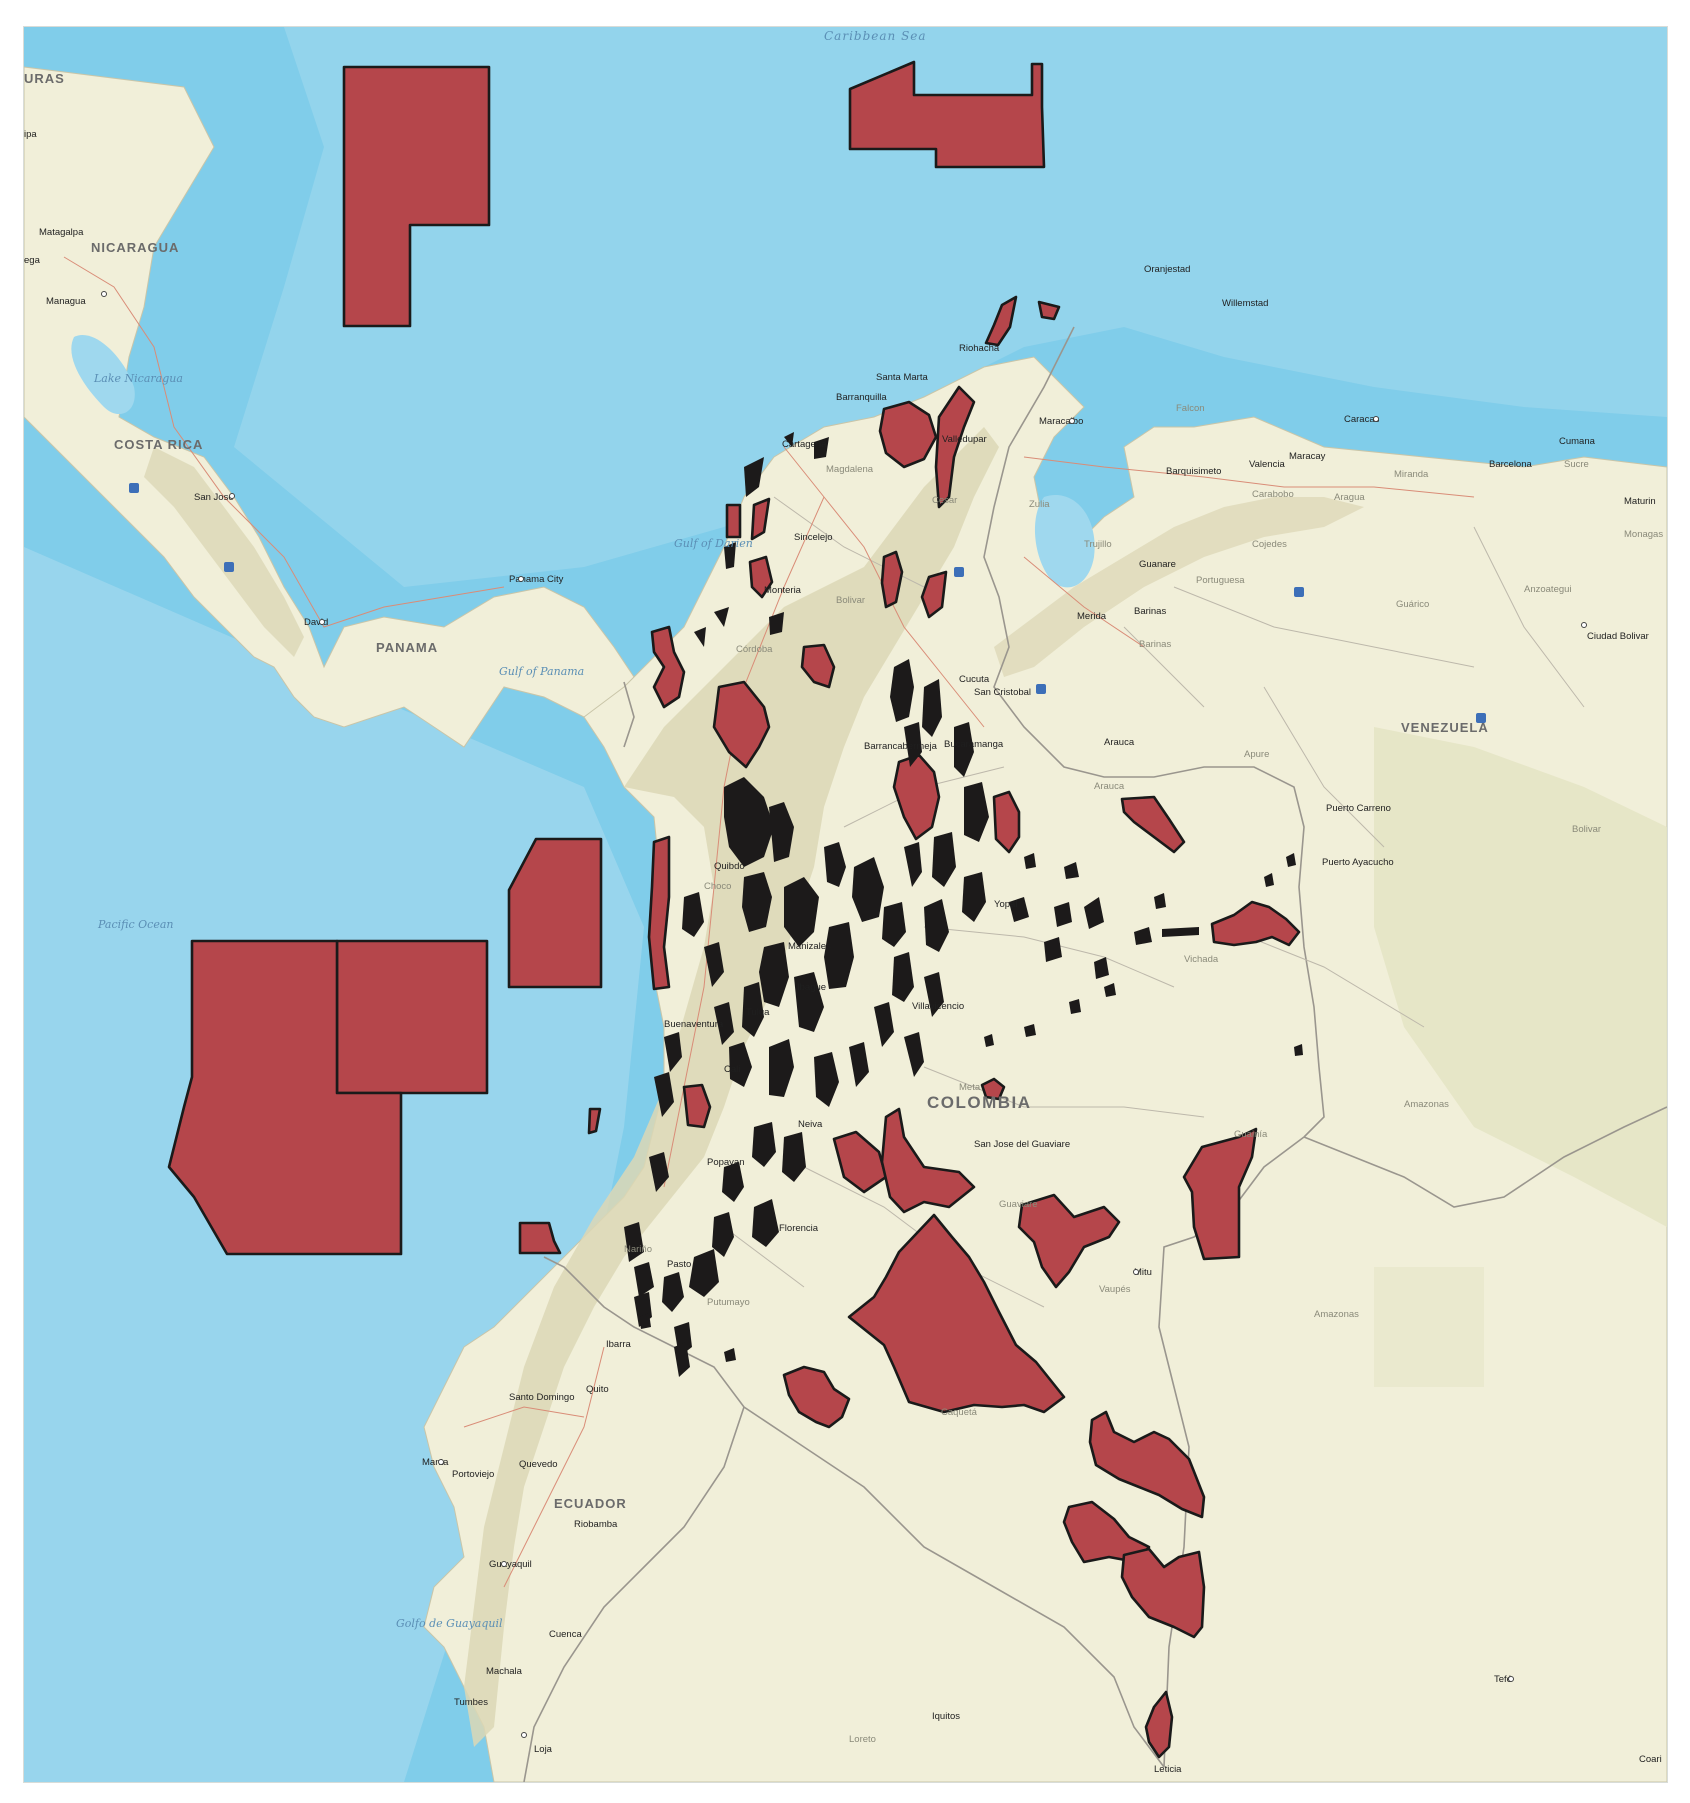  Describe the element at coordinates (1256, 754) in the screenshot. I see `region-label: Apure` at that location.